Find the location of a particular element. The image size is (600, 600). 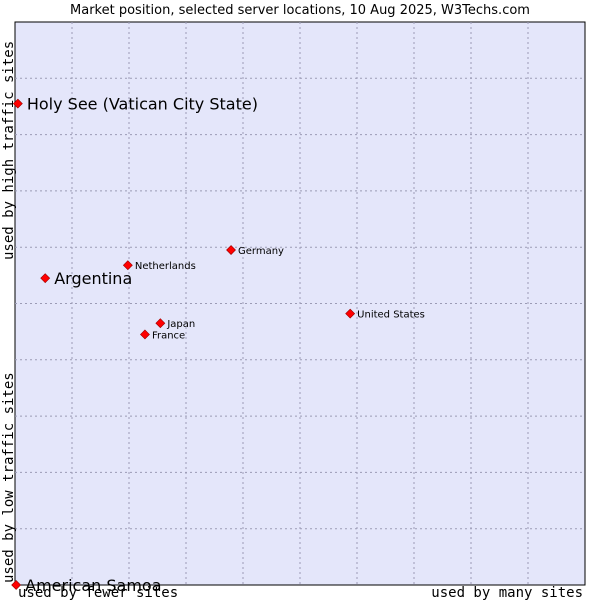

point-united-states: United States is located at coordinates (385, 314).